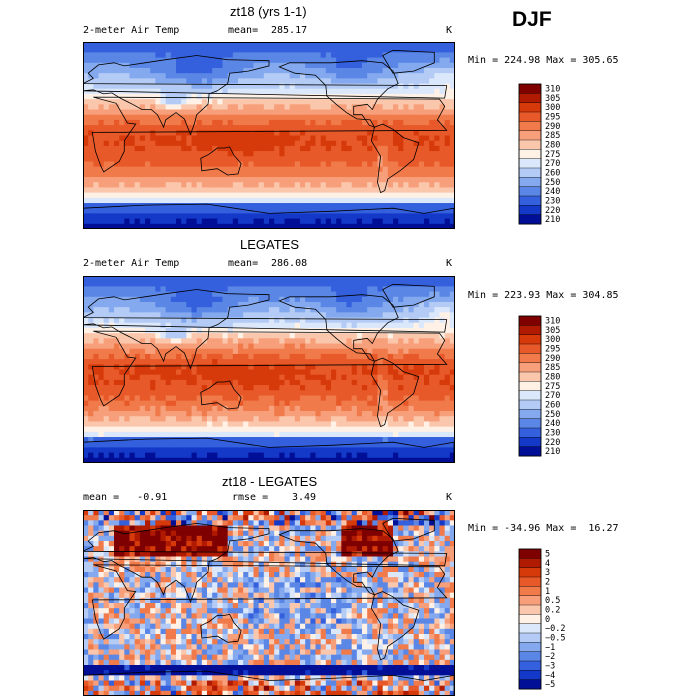 The width and height of the screenshot is (700, 700). Describe the element at coordinates (270, 481) in the screenshot. I see `panel-3-title: zt18 - LEGATES` at that location.